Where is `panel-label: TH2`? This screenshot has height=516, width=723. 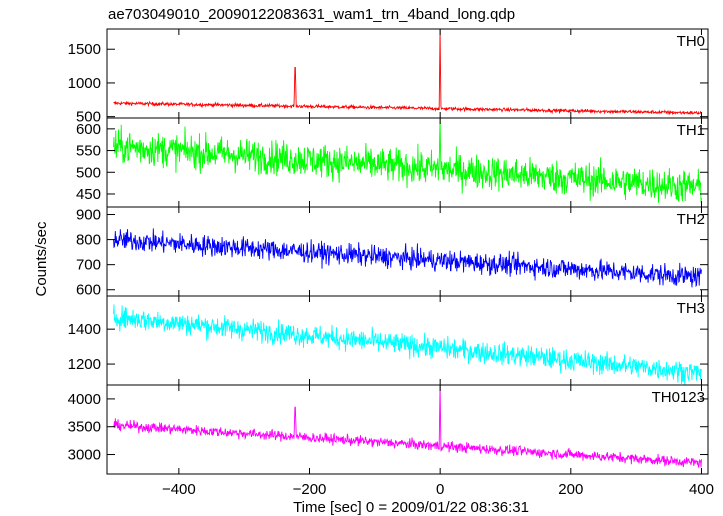 panel-label: TH2 is located at coordinates (691, 219).